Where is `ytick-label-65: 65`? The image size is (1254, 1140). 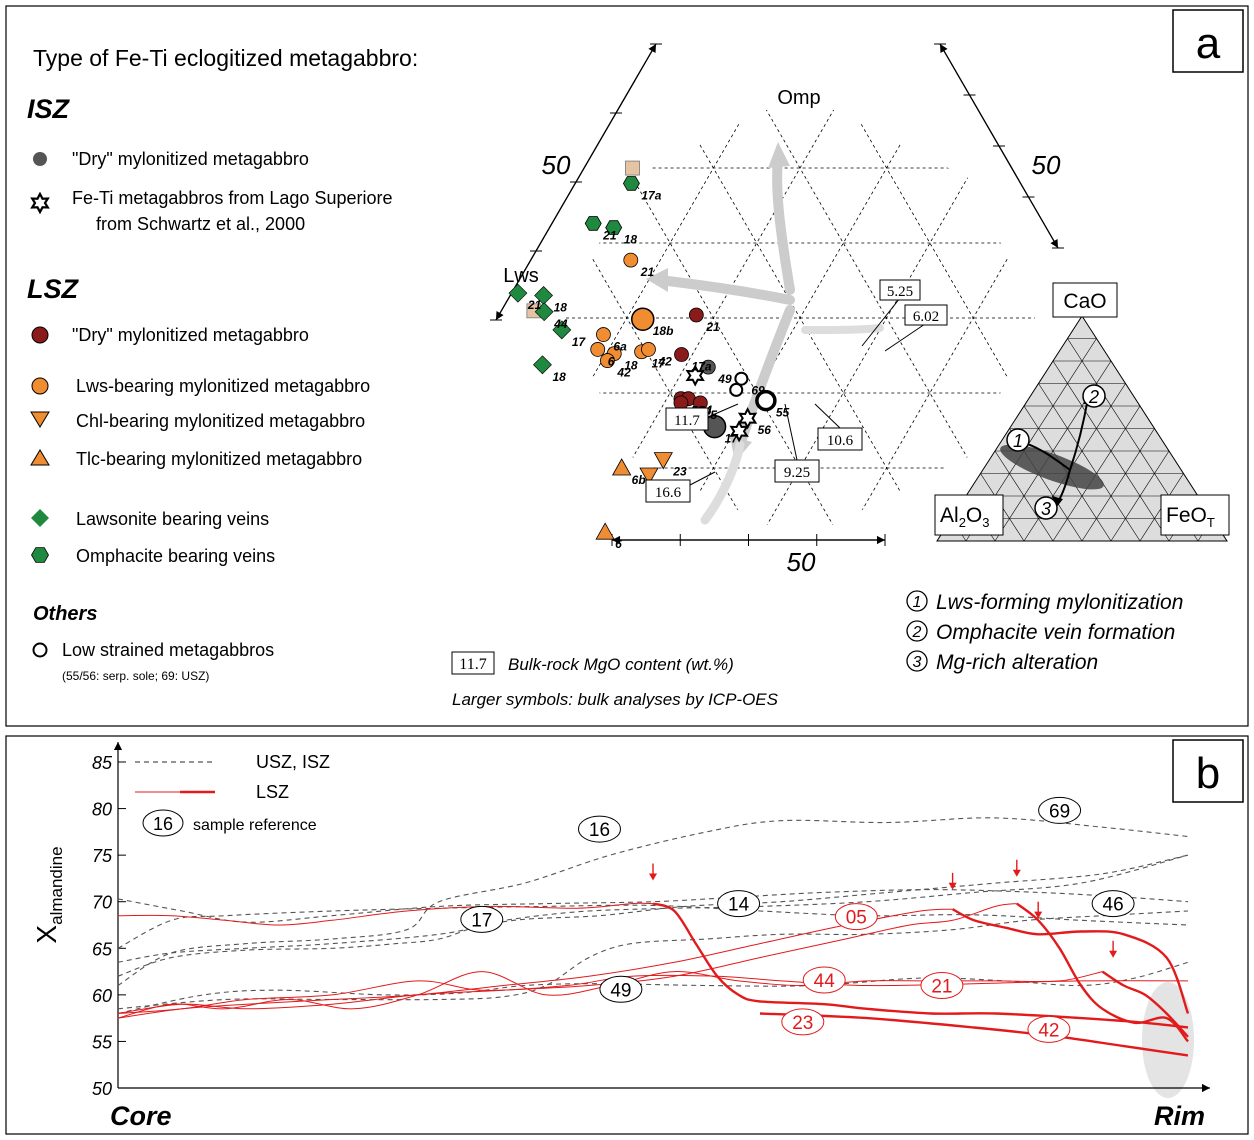 ytick-label-65: 65 is located at coordinates (102, 949).